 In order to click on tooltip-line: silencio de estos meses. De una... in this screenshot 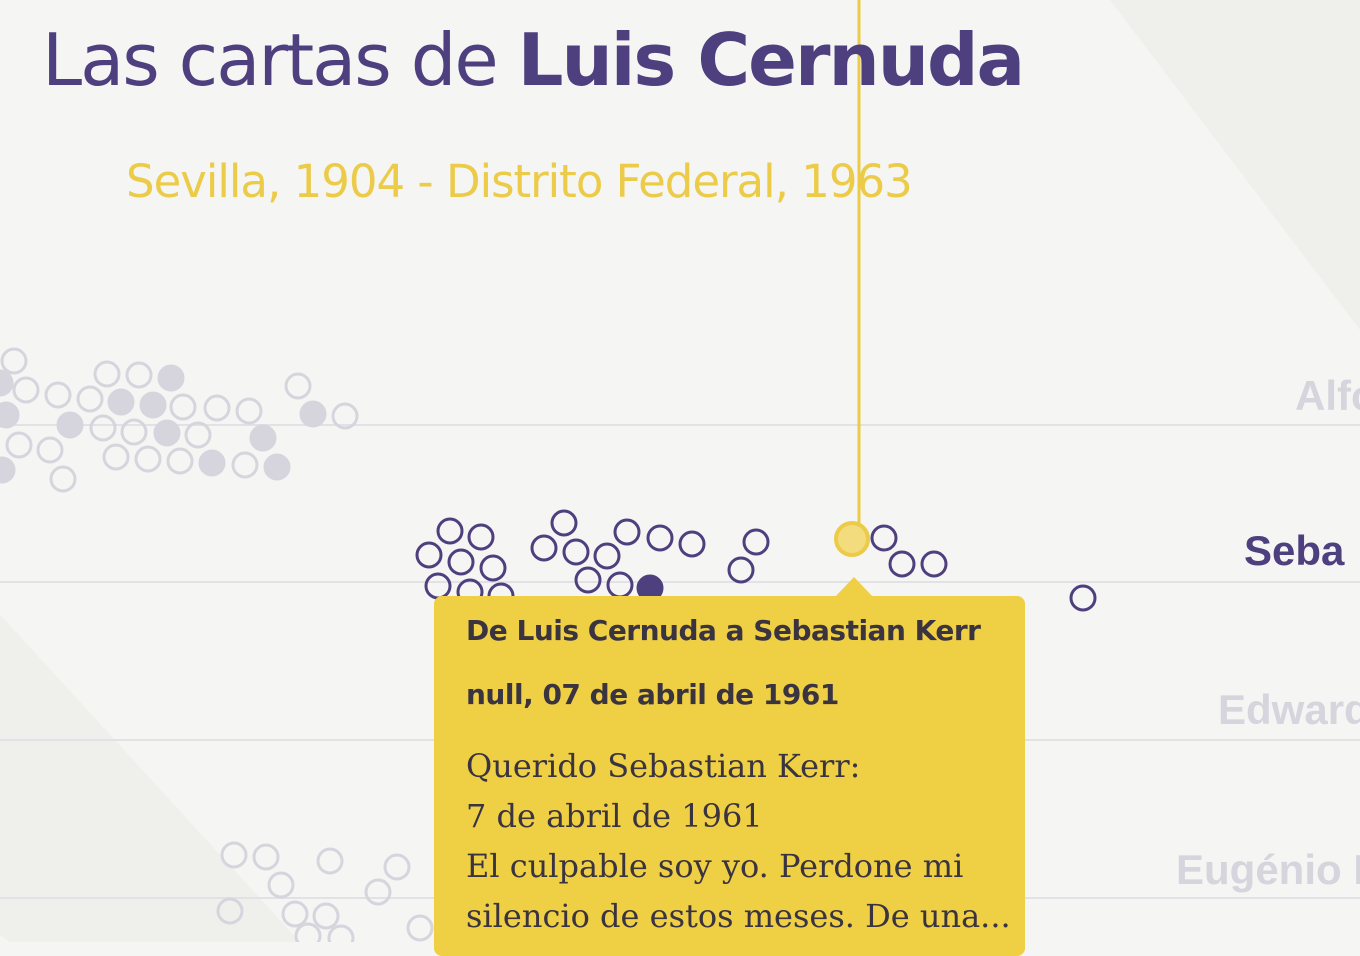, I will do `click(738, 916)`.